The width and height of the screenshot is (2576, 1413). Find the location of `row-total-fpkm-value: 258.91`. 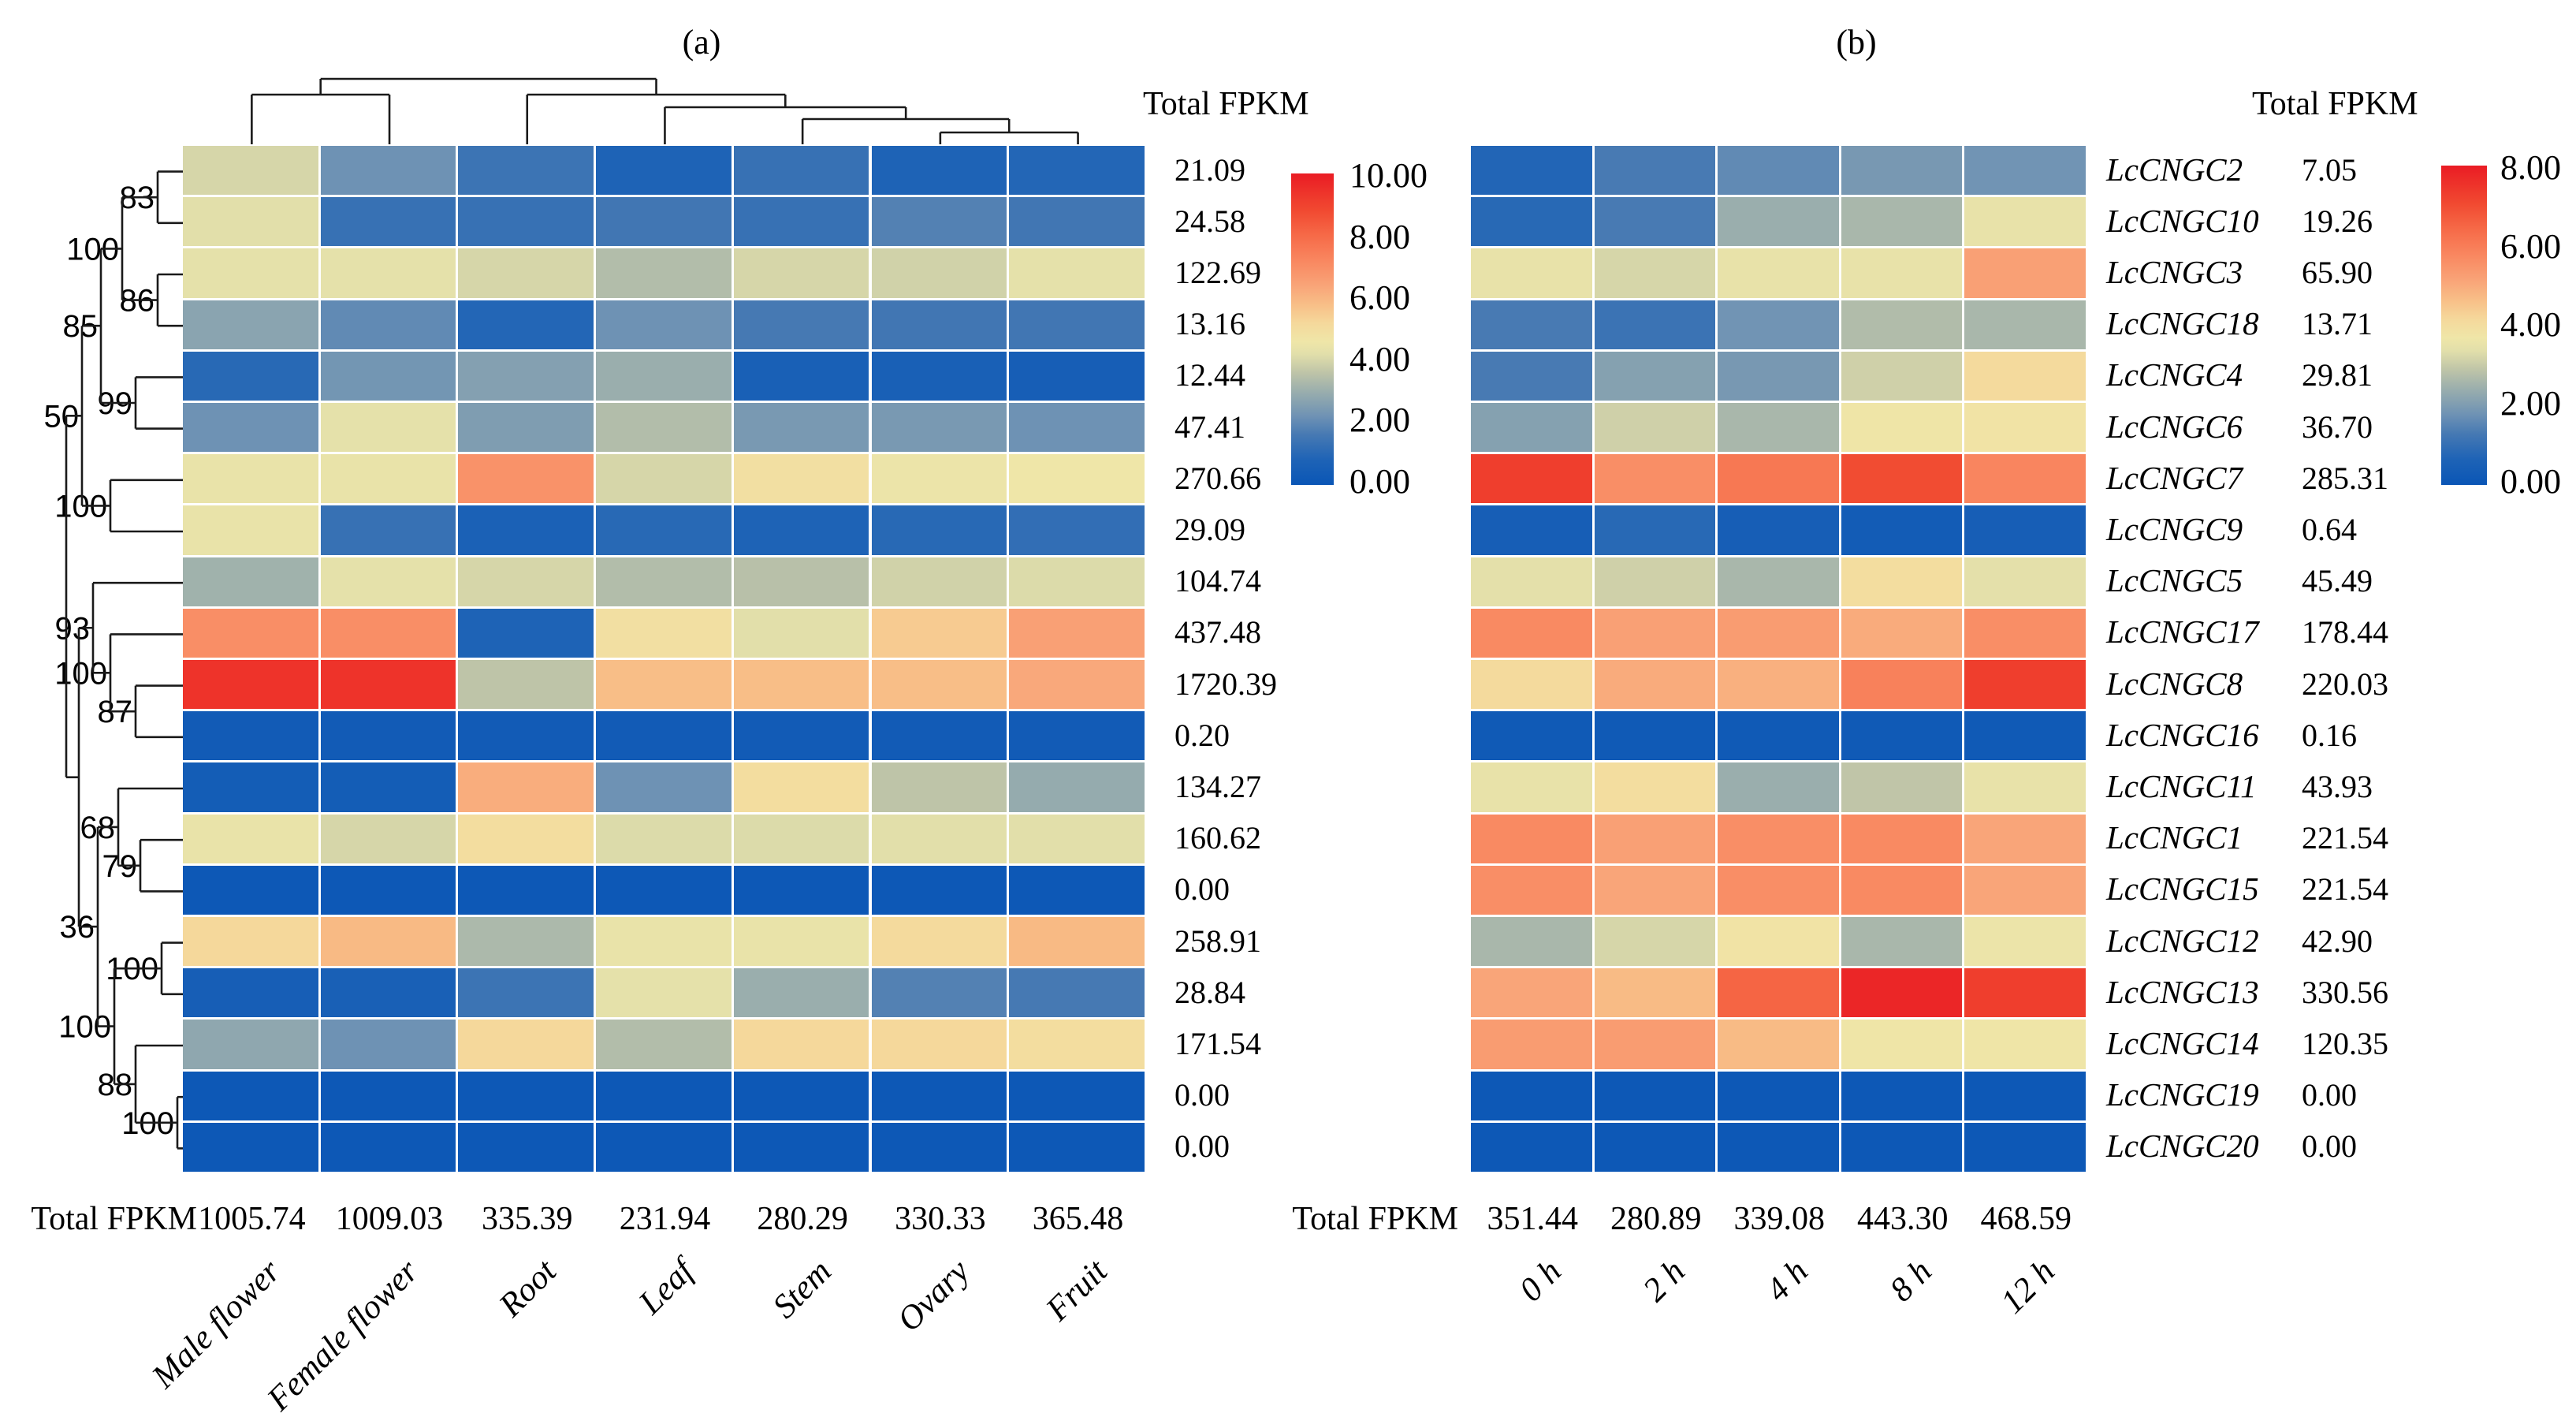

row-total-fpkm-value: 258.91 is located at coordinates (1217, 941).